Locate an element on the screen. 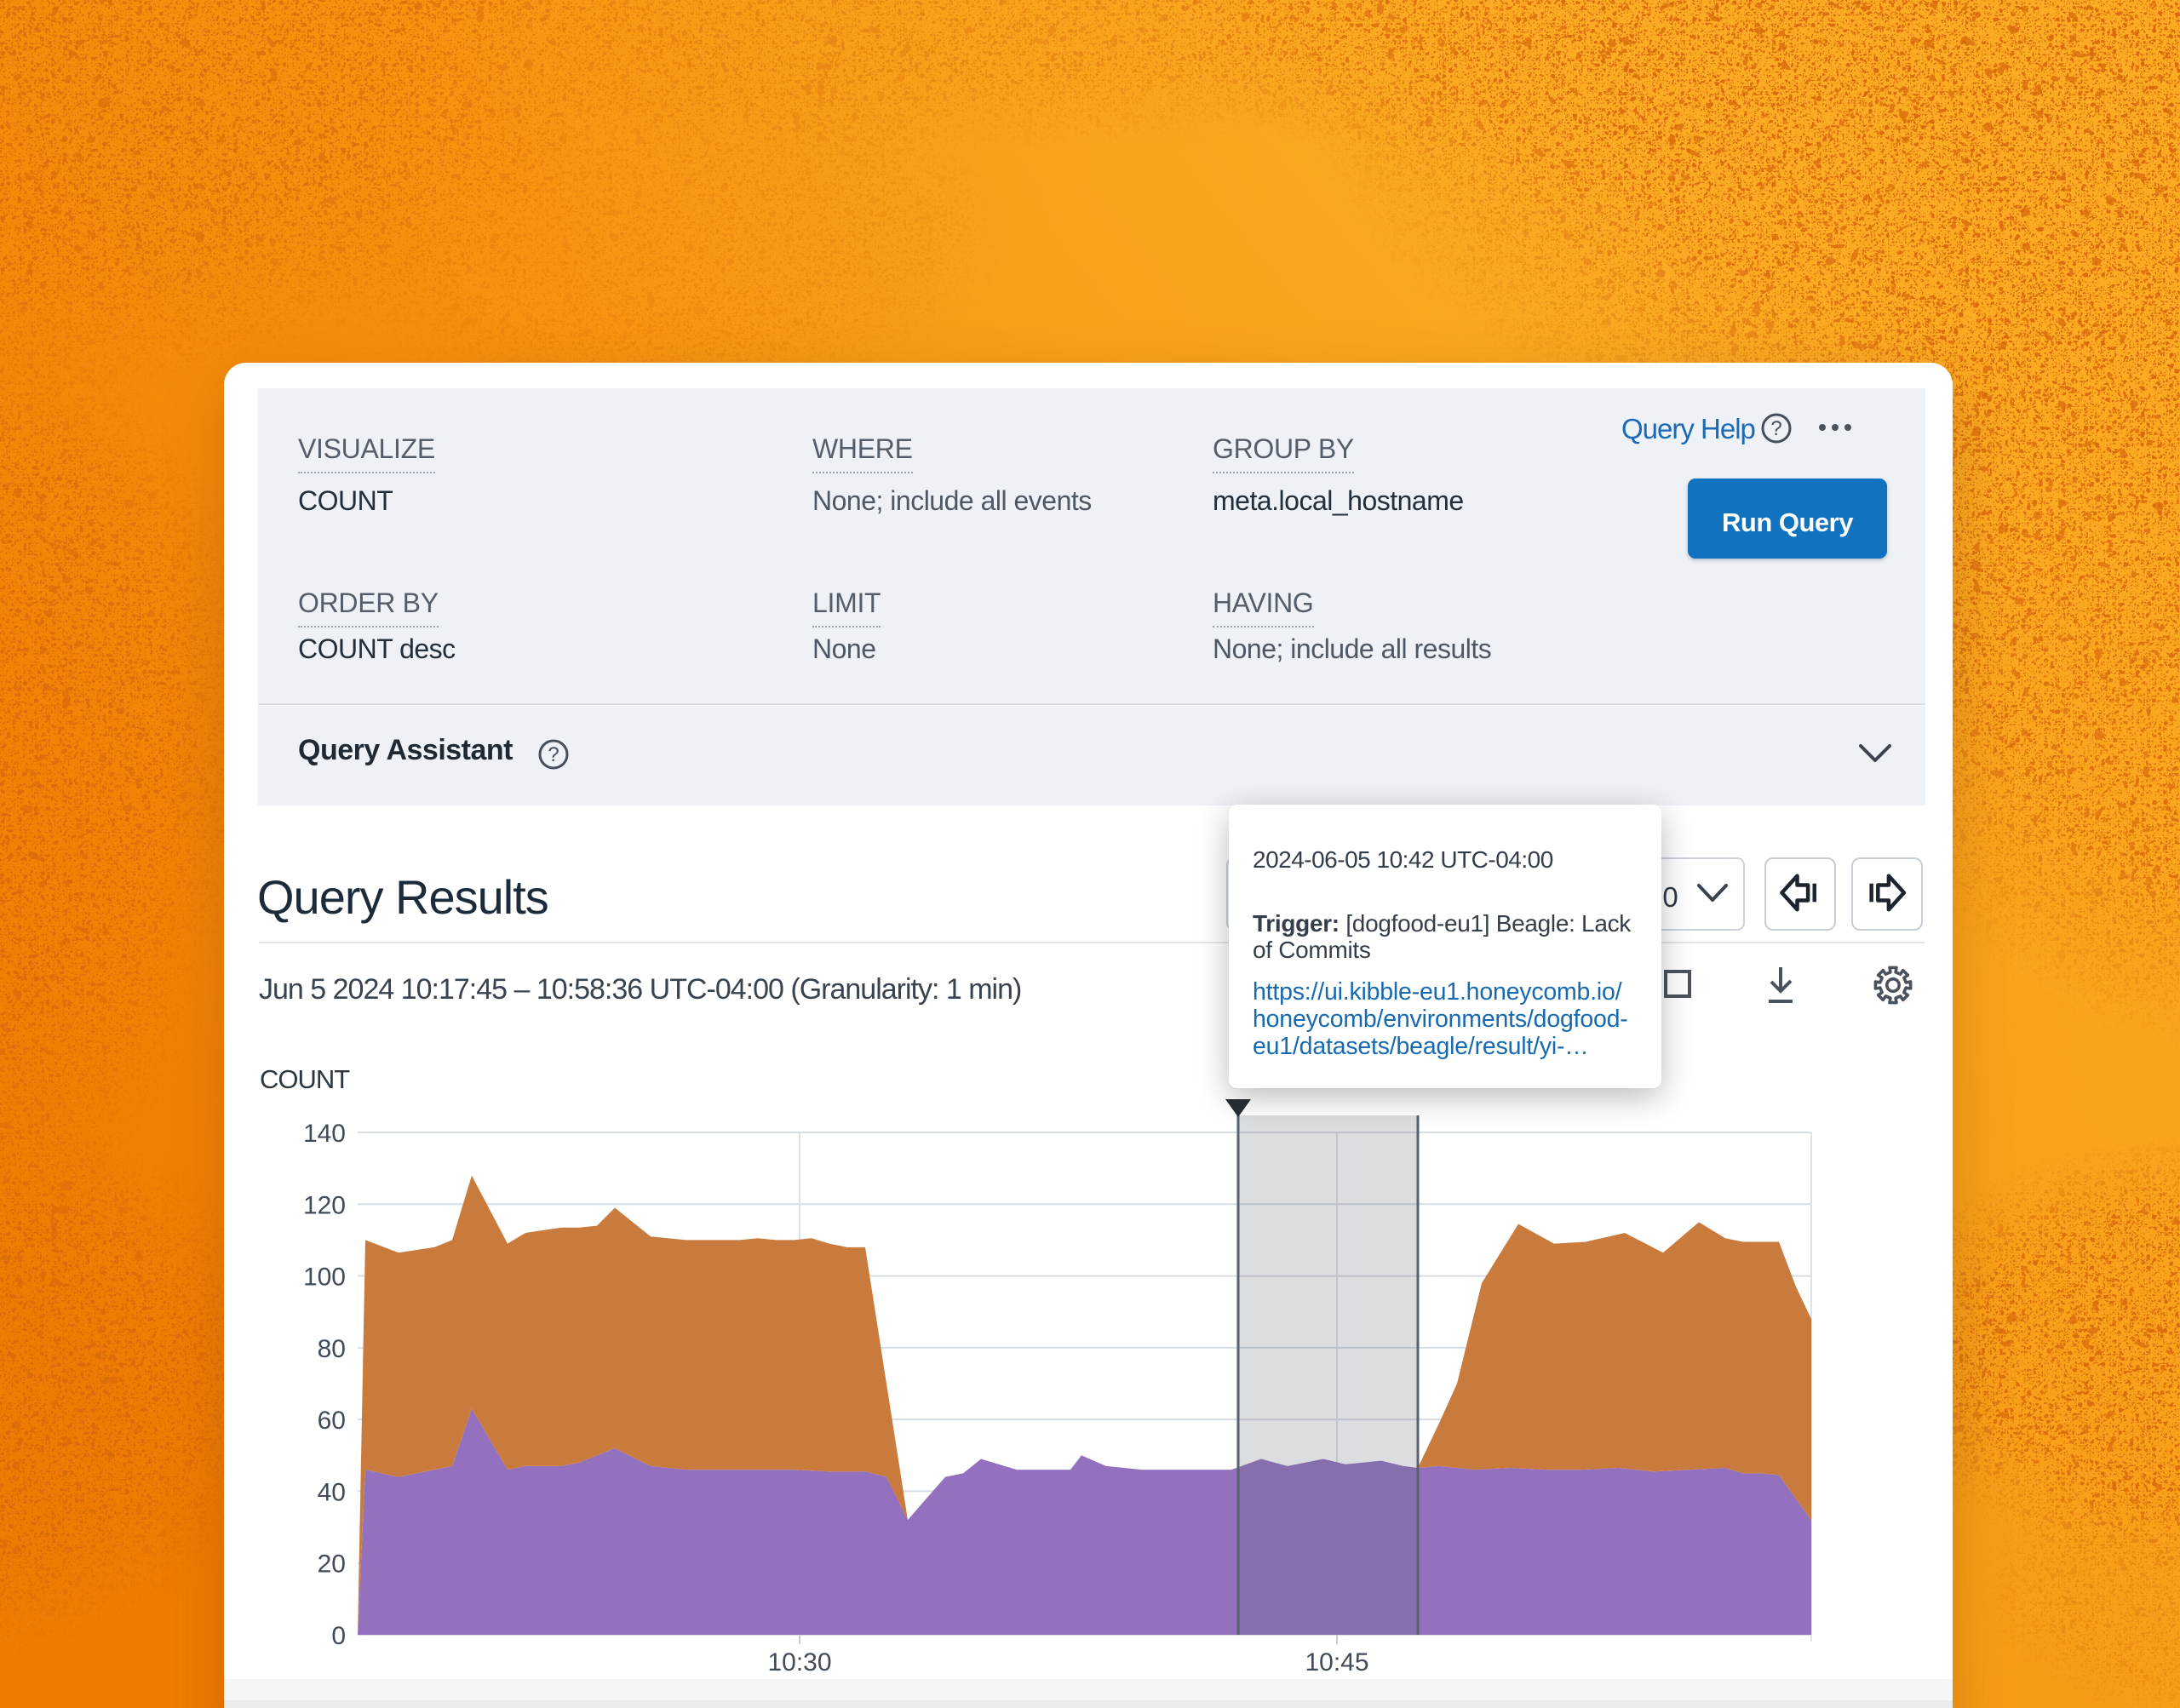  svg-text: 60 is located at coordinates (332, 1421).